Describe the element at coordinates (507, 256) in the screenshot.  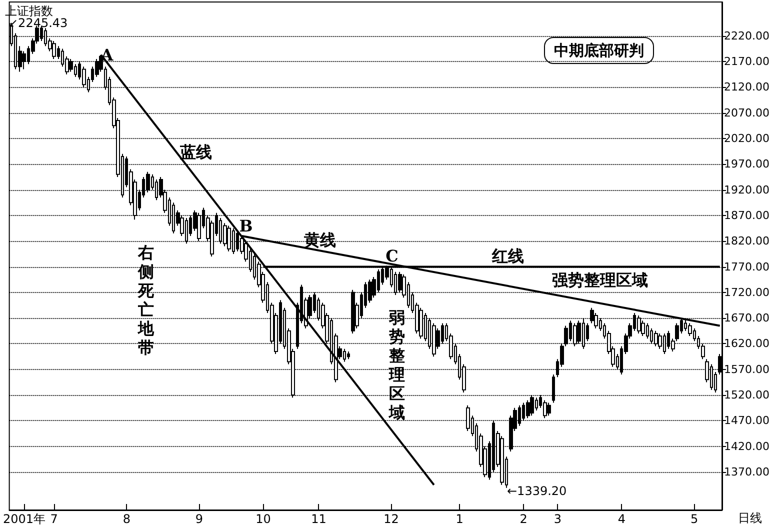
I see `annotation: 红线` at that location.